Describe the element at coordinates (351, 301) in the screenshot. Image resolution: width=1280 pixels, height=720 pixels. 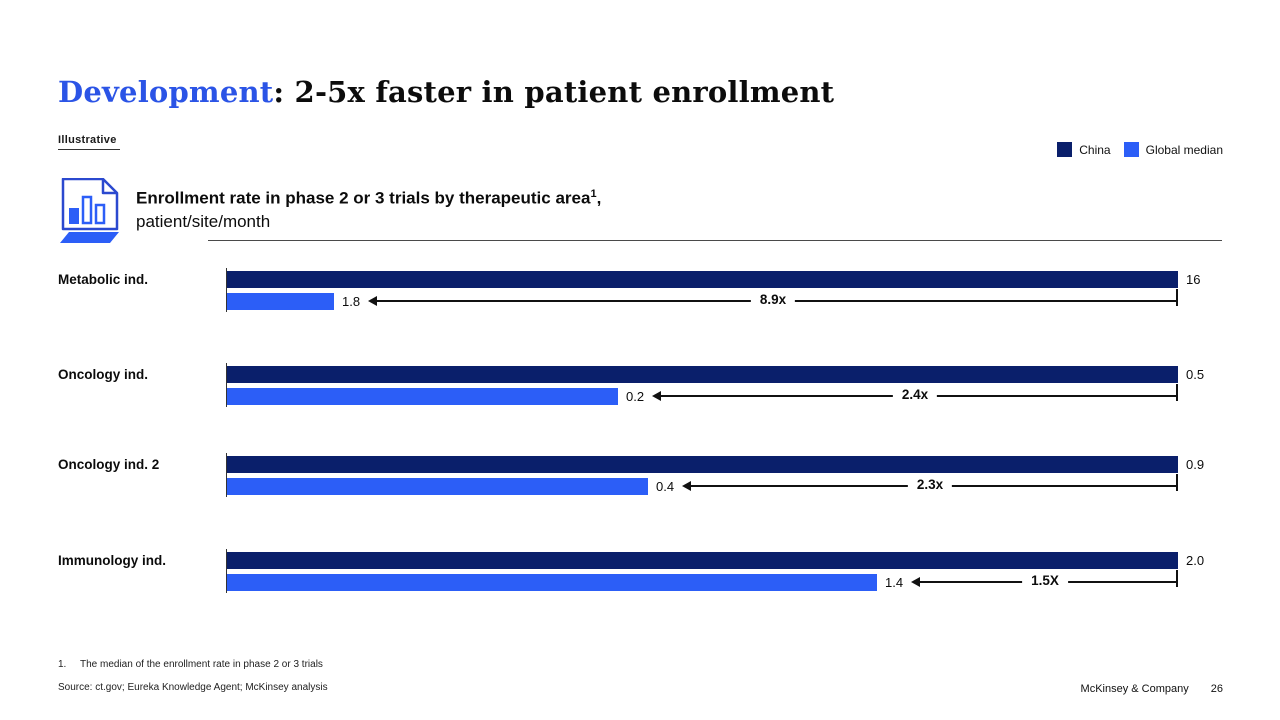
I see `value-label-global: 1.8` at that location.